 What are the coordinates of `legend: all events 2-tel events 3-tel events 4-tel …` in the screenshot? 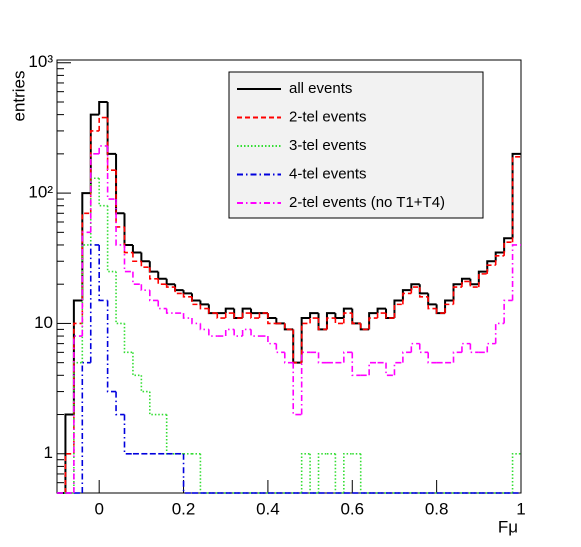 It's located at (356, 145).